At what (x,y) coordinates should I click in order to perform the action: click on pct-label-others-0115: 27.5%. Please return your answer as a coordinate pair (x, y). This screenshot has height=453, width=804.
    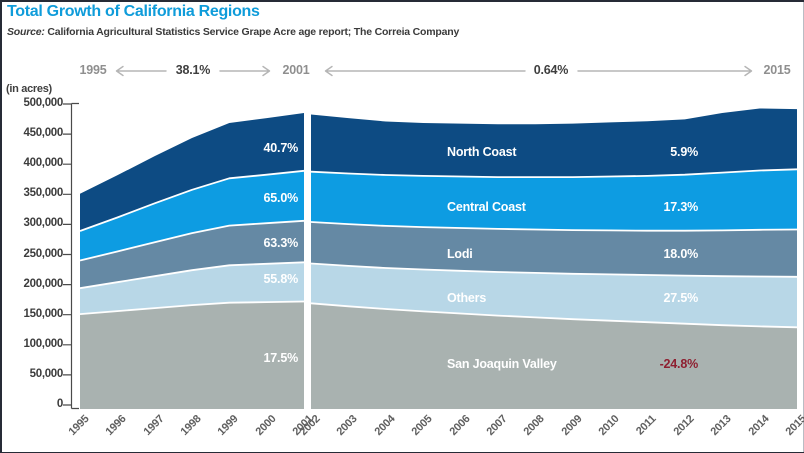
    Looking at the image, I should click on (681, 298).